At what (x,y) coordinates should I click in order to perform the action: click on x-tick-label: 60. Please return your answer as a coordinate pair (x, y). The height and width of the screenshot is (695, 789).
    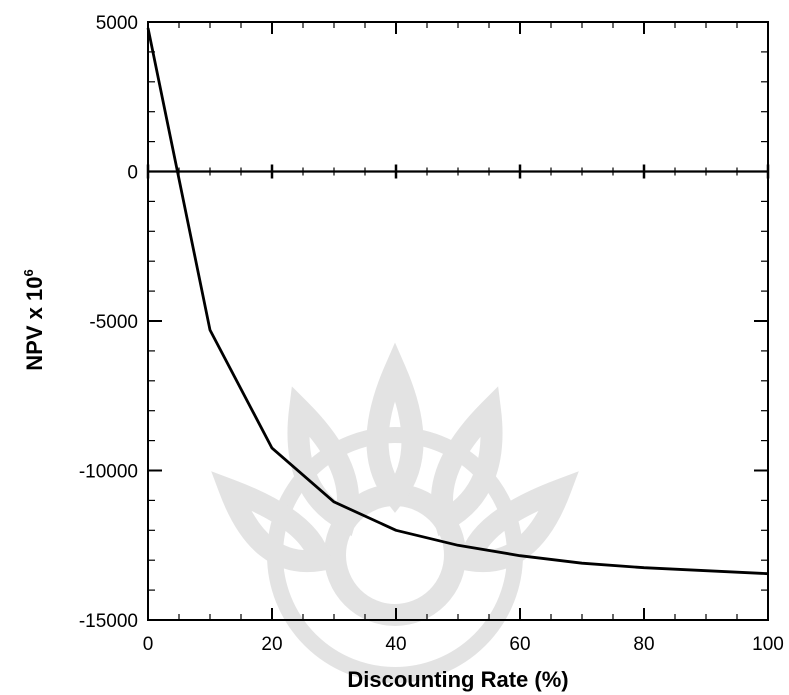
    Looking at the image, I should click on (519, 644).